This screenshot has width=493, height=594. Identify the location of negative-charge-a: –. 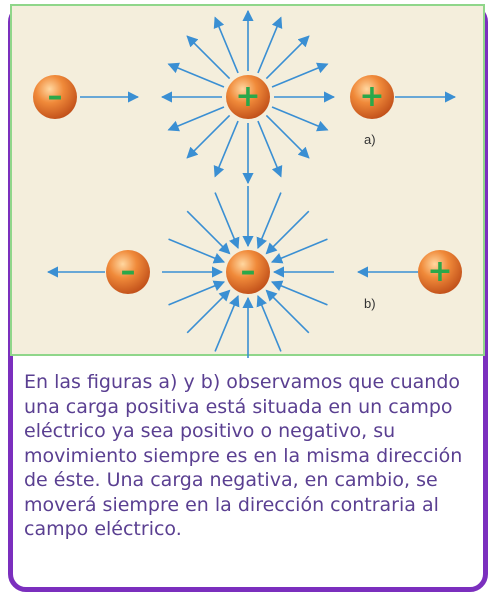
(55, 97).